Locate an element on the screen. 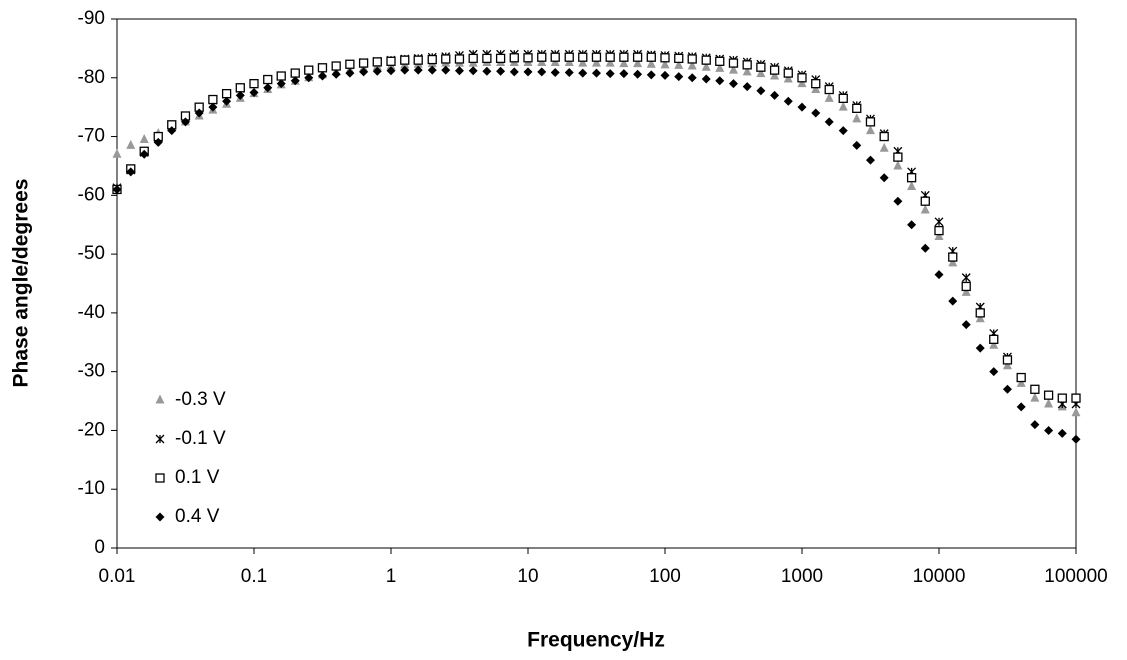 The width and height of the screenshot is (1127, 660). legend-label: -0.3 V is located at coordinates (200, 399).